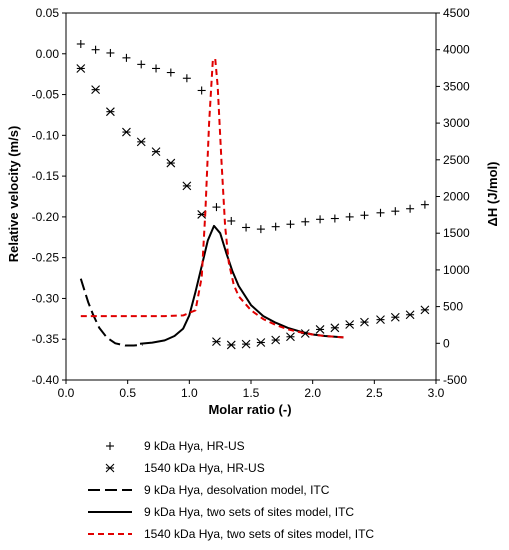 This screenshot has width=509, height=550. Describe the element at coordinates (46, 217) in the screenshot. I see `left-y-tick-label: -0.20` at that location.